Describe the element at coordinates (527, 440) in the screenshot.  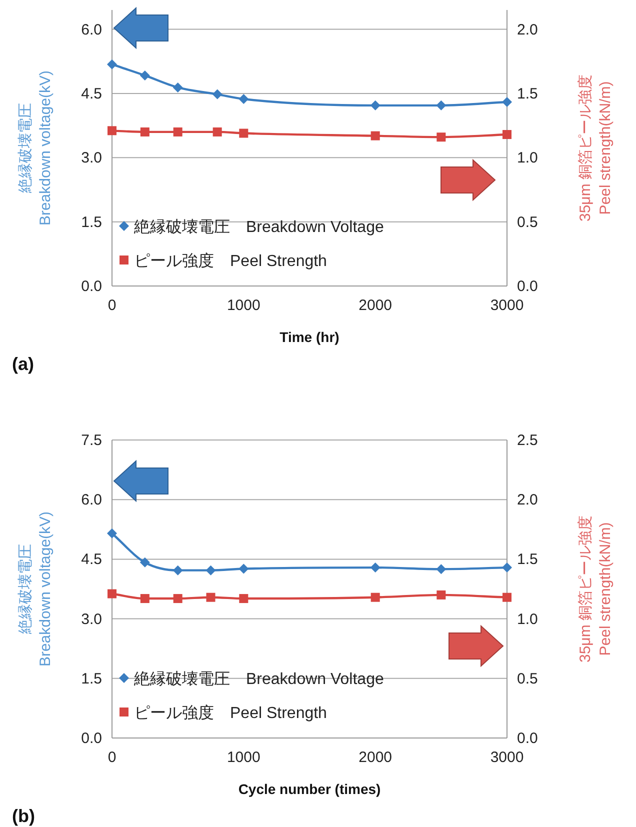
I see `y2-tick-label: 2.5` at that location.